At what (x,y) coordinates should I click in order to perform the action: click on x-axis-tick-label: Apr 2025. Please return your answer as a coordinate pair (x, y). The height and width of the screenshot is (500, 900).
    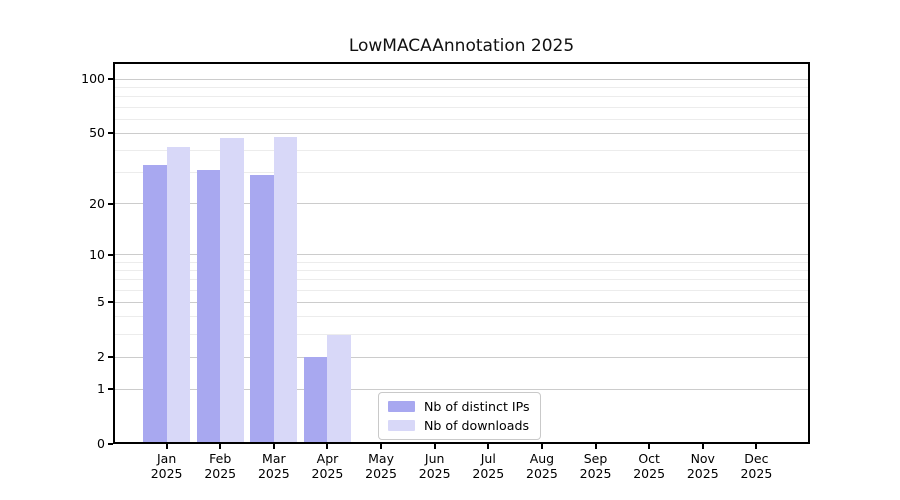
    Looking at the image, I should click on (327, 466).